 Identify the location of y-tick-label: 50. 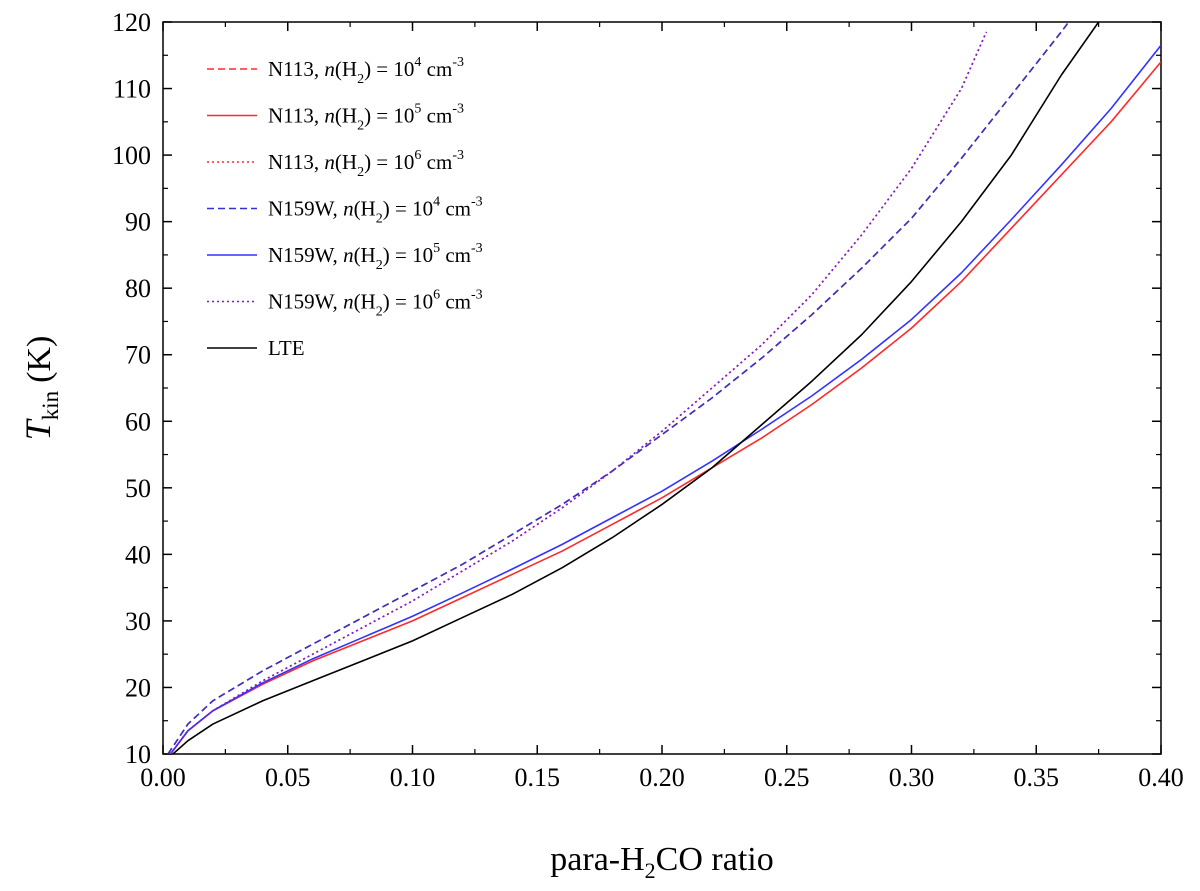
(138, 488).